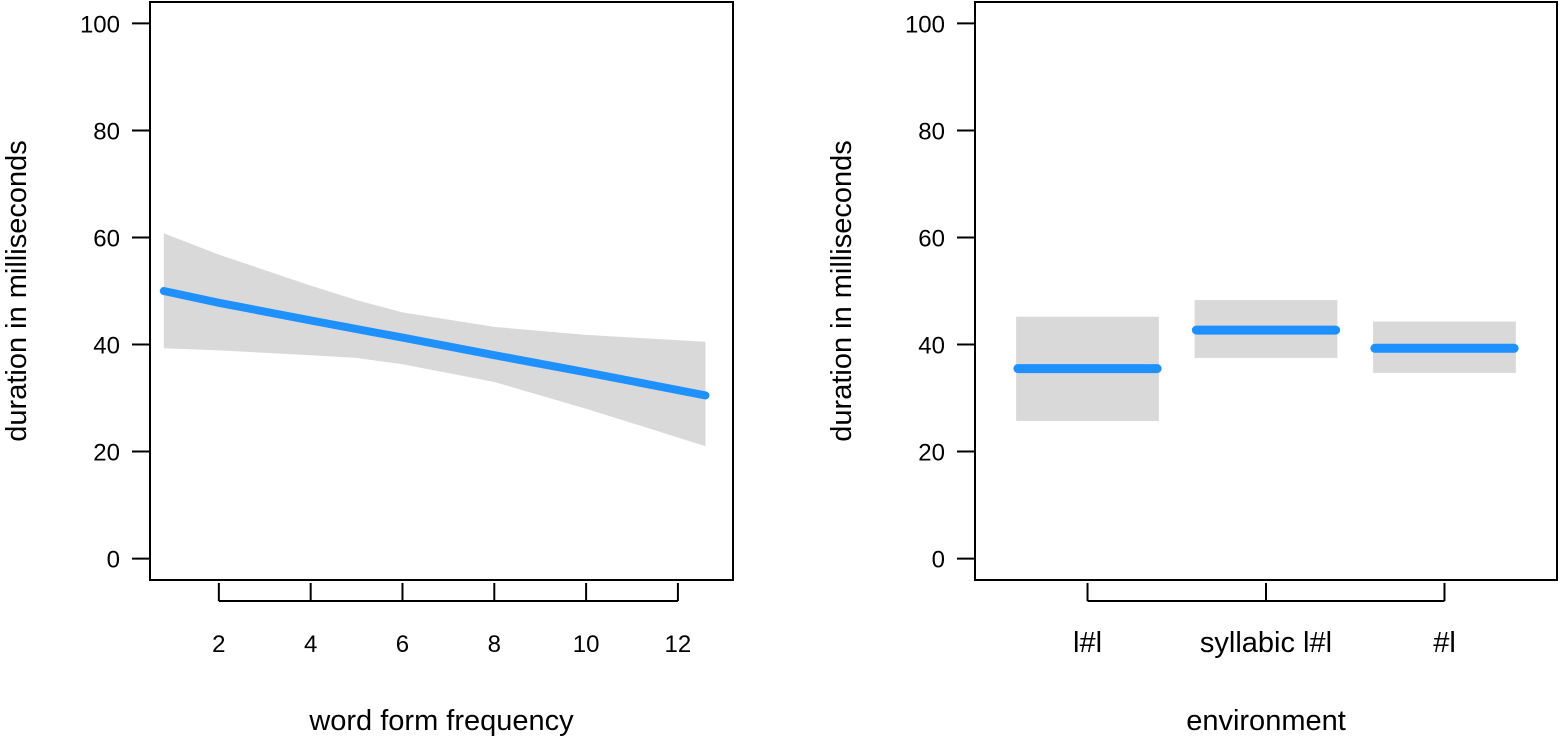 The width and height of the screenshot is (1560, 739). What do you see at coordinates (310, 644) in the screenshot?
I see `x-tick-label: 4` at bounding box center [310, 644].